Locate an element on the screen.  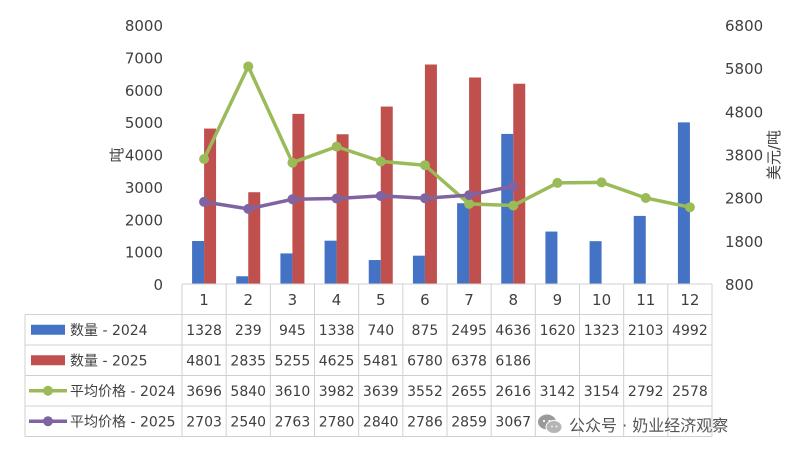
table-value: 4801 is located at coordinates (204, 361).